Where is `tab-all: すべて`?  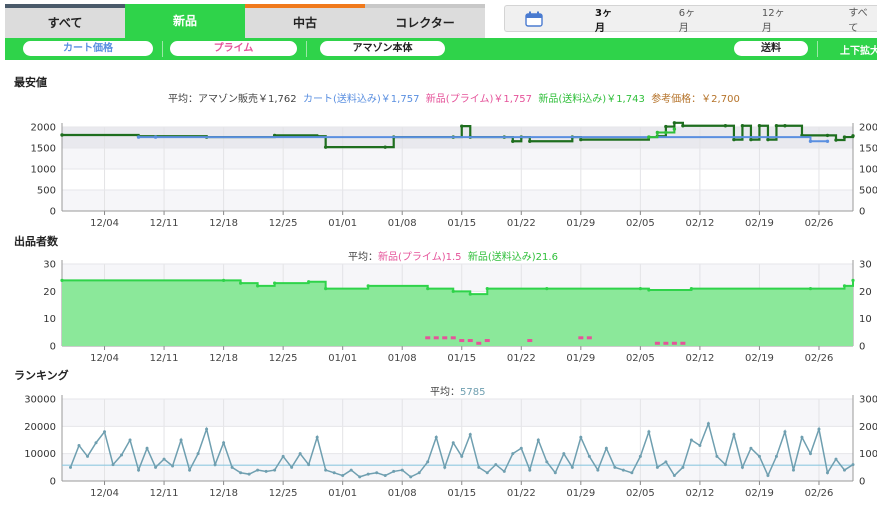
tab-all: すべて is located at coordinates (65, 21).